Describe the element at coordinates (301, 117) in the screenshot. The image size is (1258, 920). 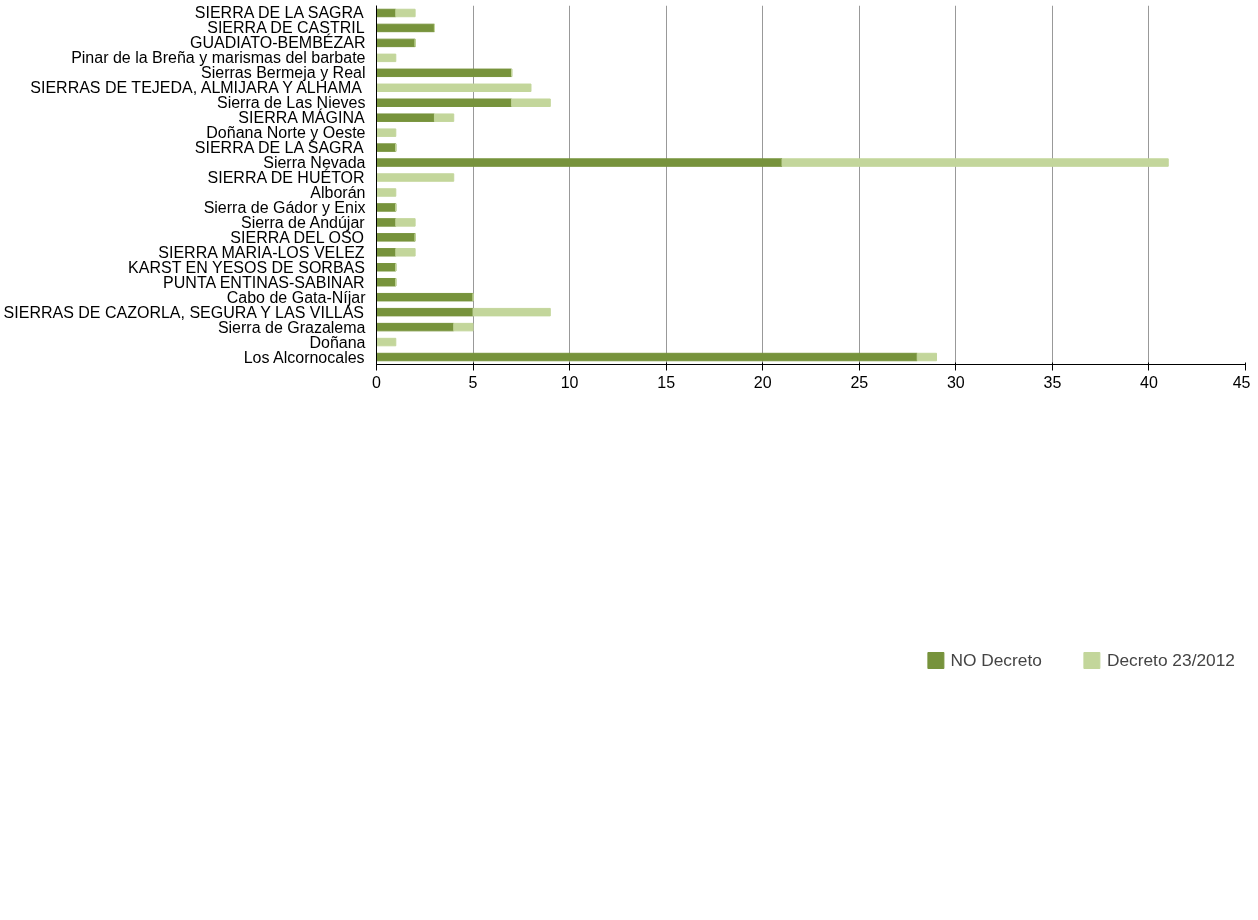
I see `y-tick-label: SIERRA MÁGINA` at that location.